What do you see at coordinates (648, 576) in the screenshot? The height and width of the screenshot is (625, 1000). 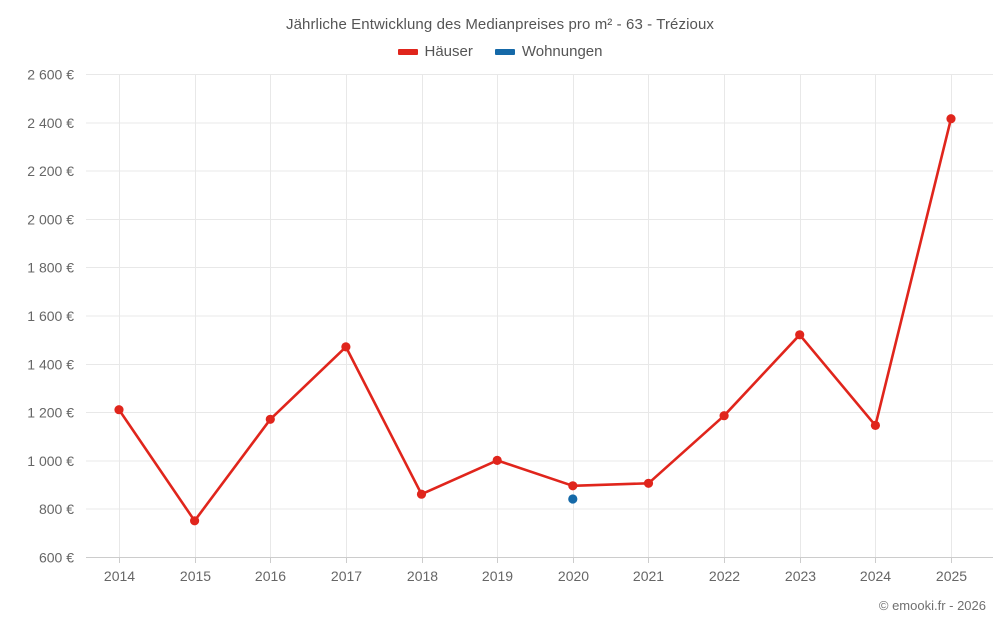 I see `x-axis-tick-label: 2021` at bounding box center [648, 576].